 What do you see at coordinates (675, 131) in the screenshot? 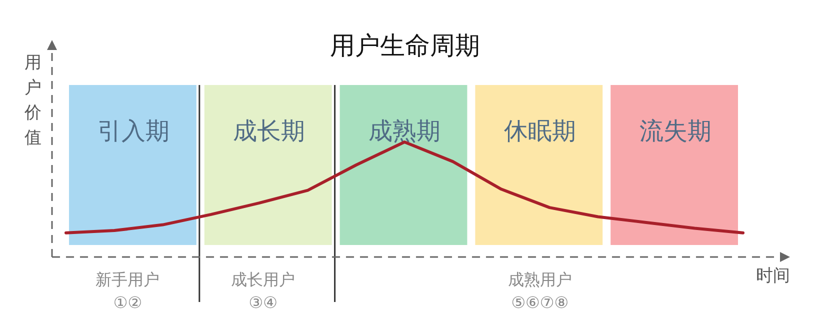
I see `annotation: 流失期` at bounding box center [675, 131].